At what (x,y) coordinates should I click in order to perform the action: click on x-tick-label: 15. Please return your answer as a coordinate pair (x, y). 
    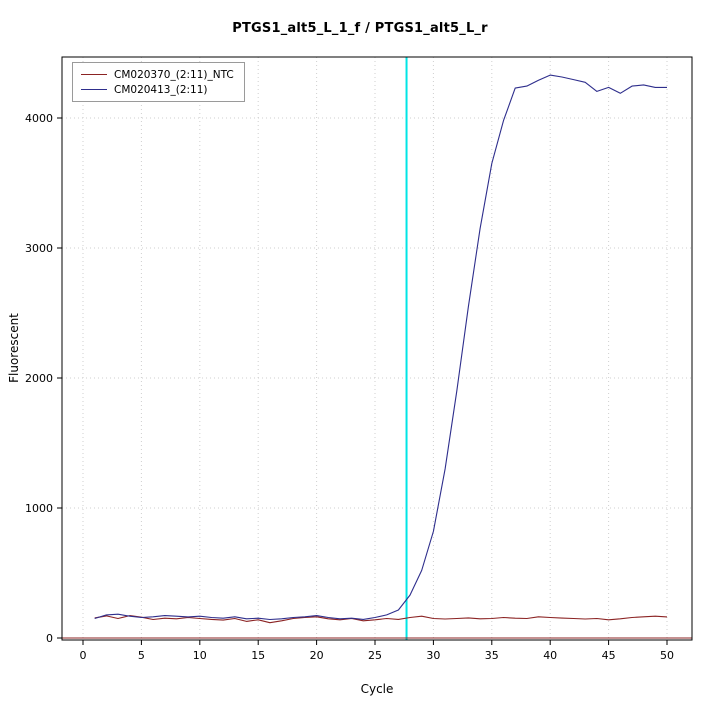
    Looking at the image, I should click on (258, 655).